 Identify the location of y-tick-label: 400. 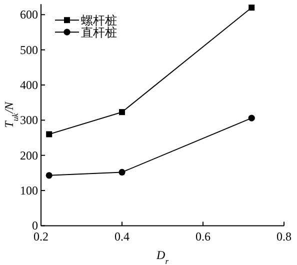
(29, 85).